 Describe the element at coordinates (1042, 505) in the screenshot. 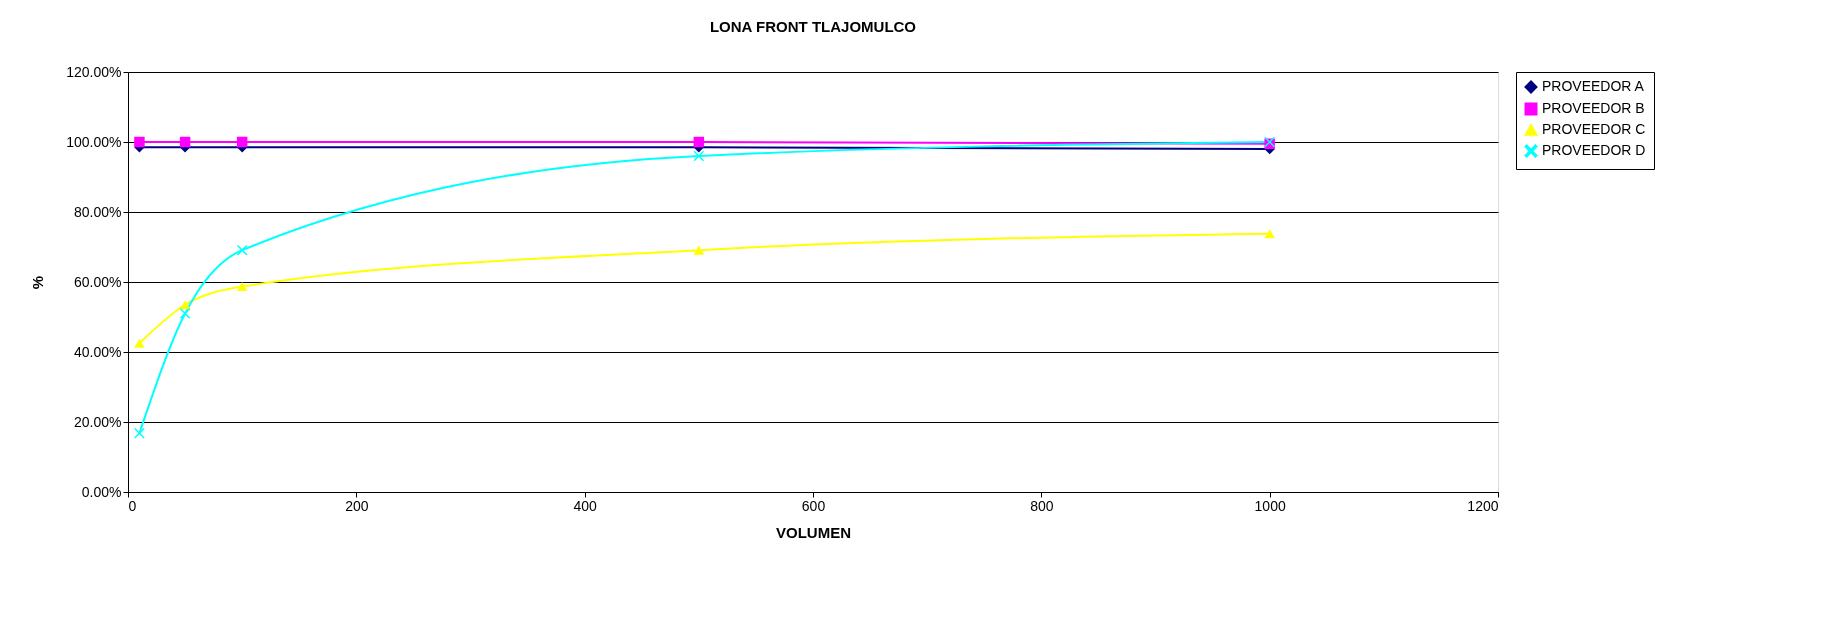

I see `x-tick-label: 800` at that location.